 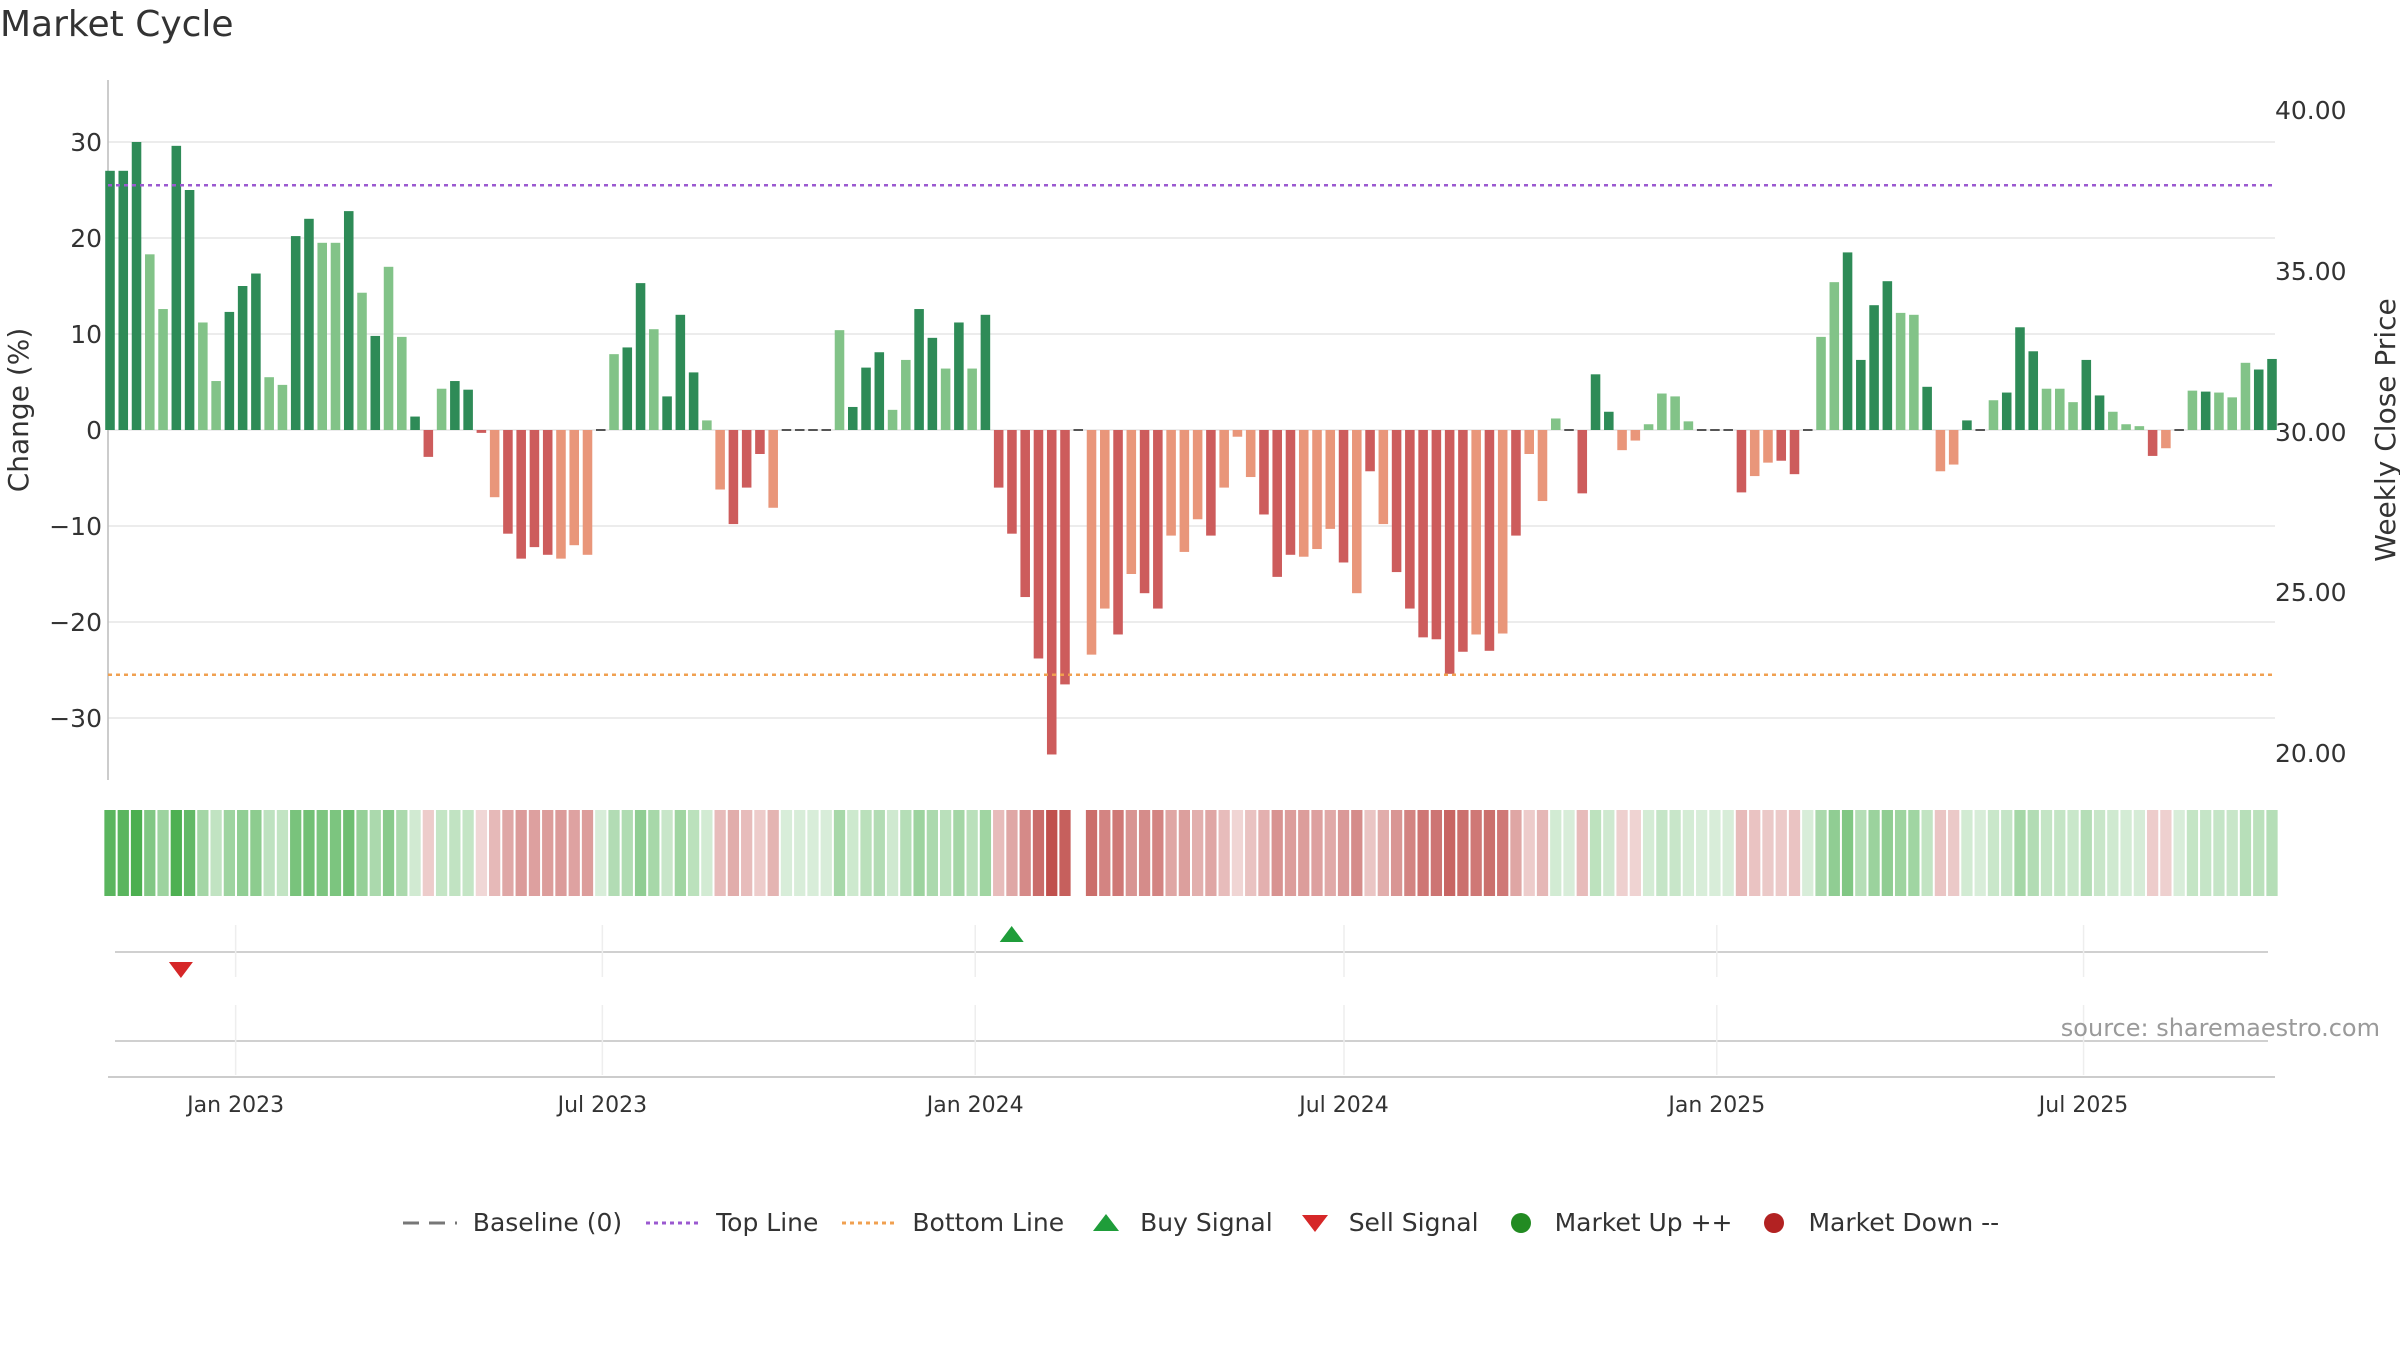 I want to click on y-tick-label: 0, so click(x=94, y=430).